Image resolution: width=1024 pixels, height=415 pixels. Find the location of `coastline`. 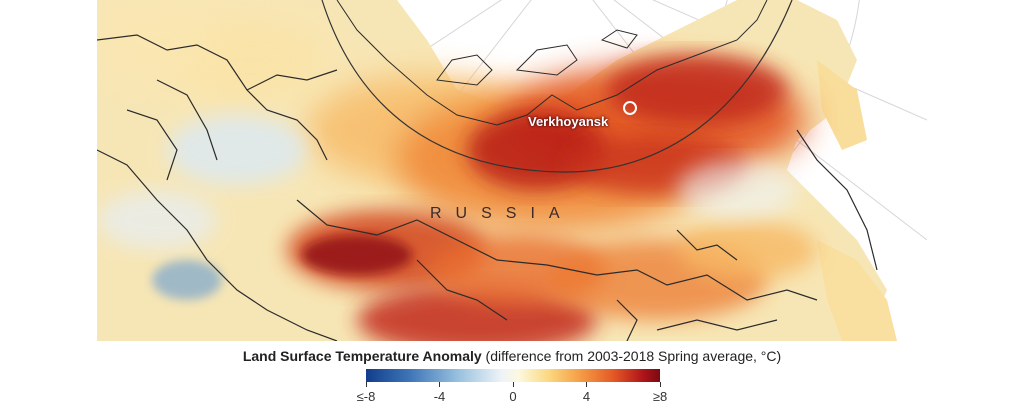

coastline is located at coordinates (552, 63).